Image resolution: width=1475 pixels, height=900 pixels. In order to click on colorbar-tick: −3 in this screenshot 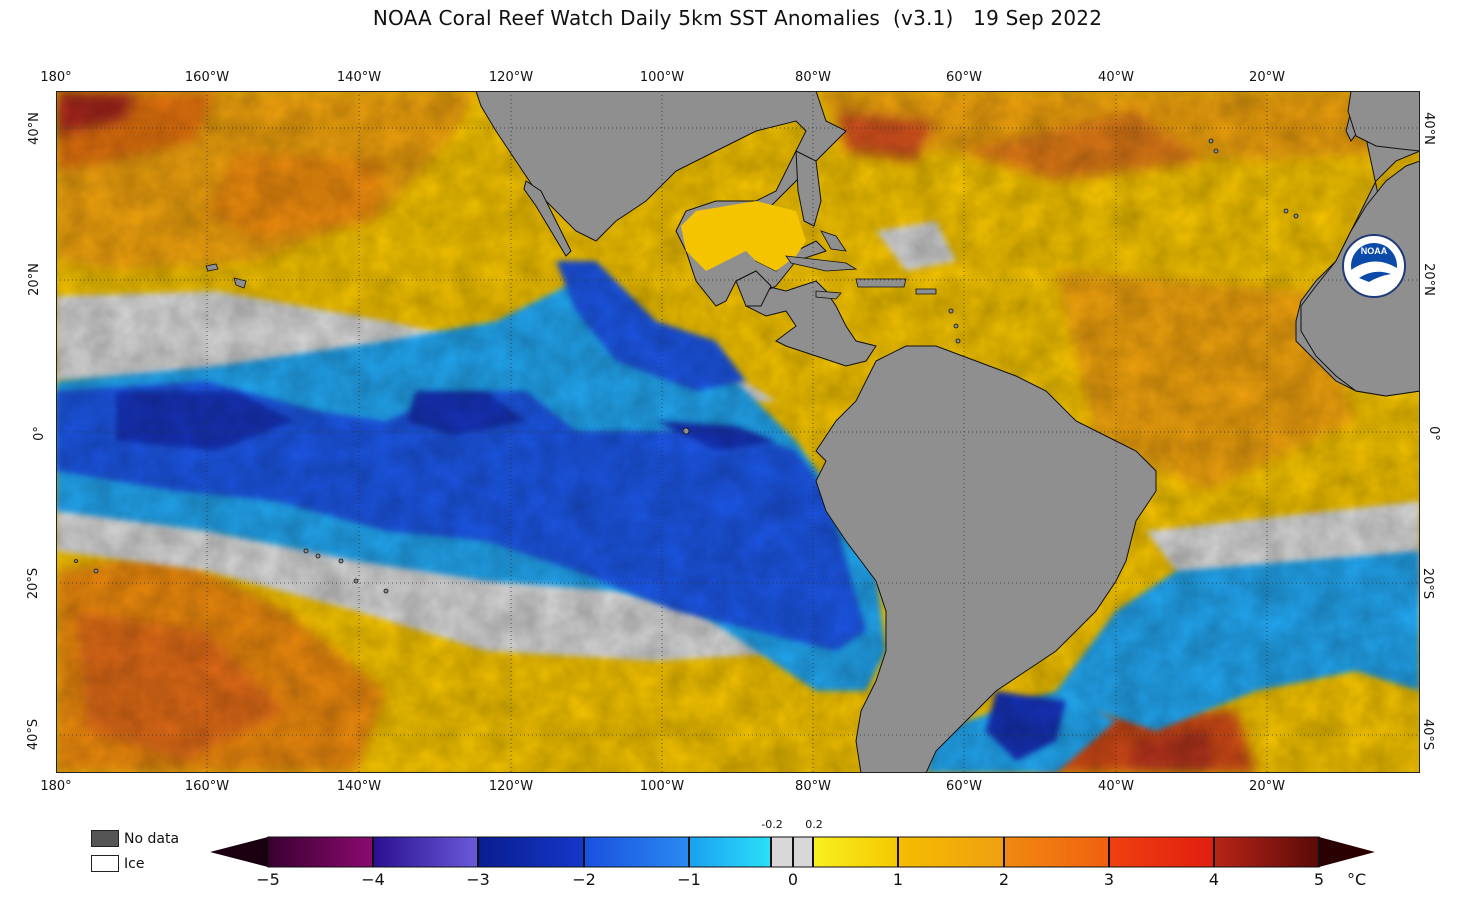, I will do `click(478, 879)`.